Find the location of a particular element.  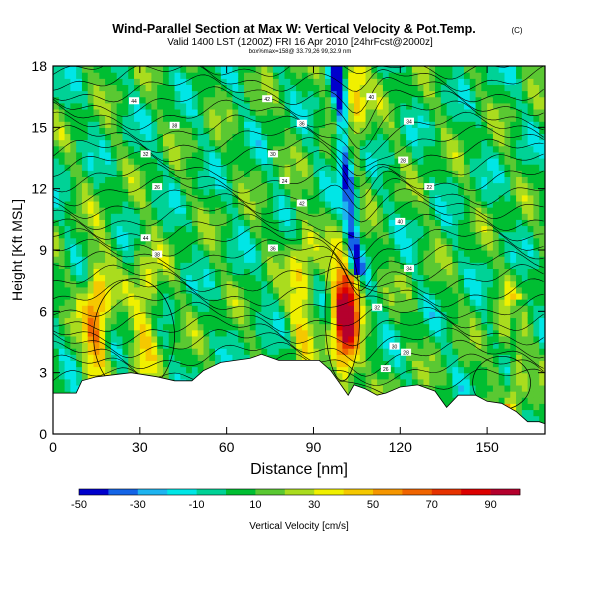

y-axis-label: Height [Kft MSL] is located at coordinates (17, 250).